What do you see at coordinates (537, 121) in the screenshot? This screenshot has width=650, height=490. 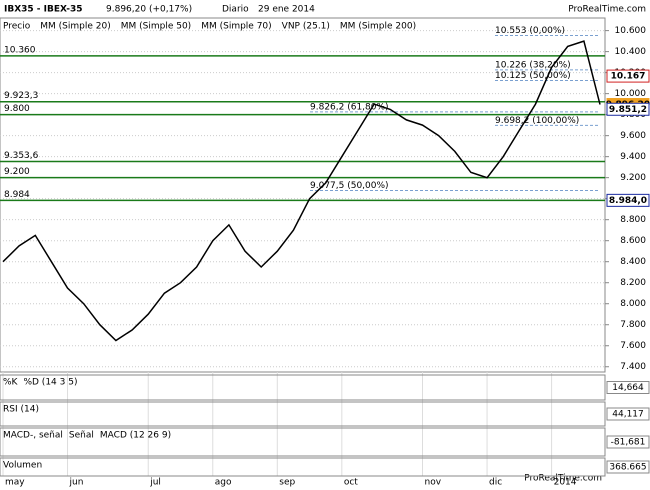 I see `fib-label: 9.698,2 (100,00%)` at bounding box center [537, 121].